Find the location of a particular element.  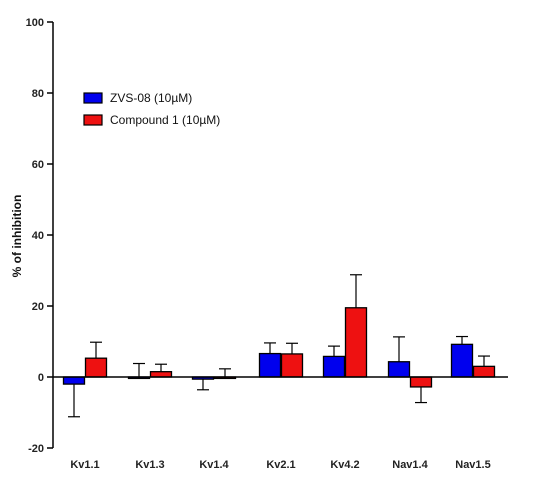

legend-swatch-zvs08 is located at coordinates (93, 98).